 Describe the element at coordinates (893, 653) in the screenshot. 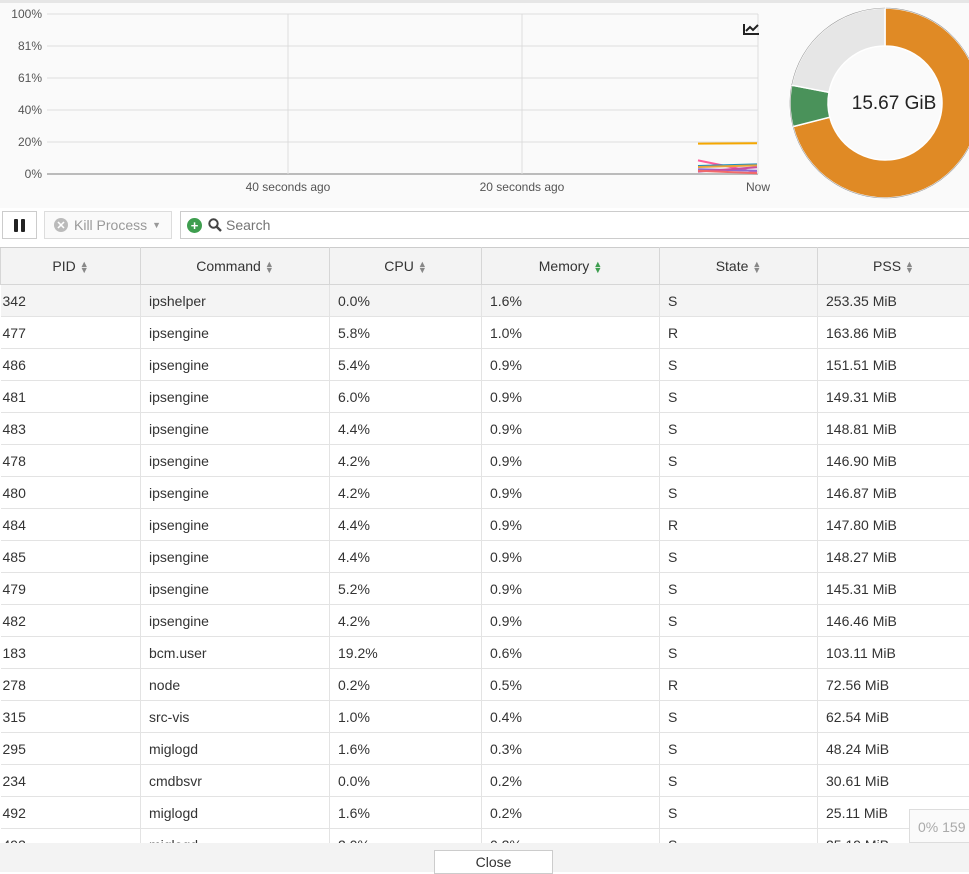

I see `cell-pss: 103.11 MiB` at that location.